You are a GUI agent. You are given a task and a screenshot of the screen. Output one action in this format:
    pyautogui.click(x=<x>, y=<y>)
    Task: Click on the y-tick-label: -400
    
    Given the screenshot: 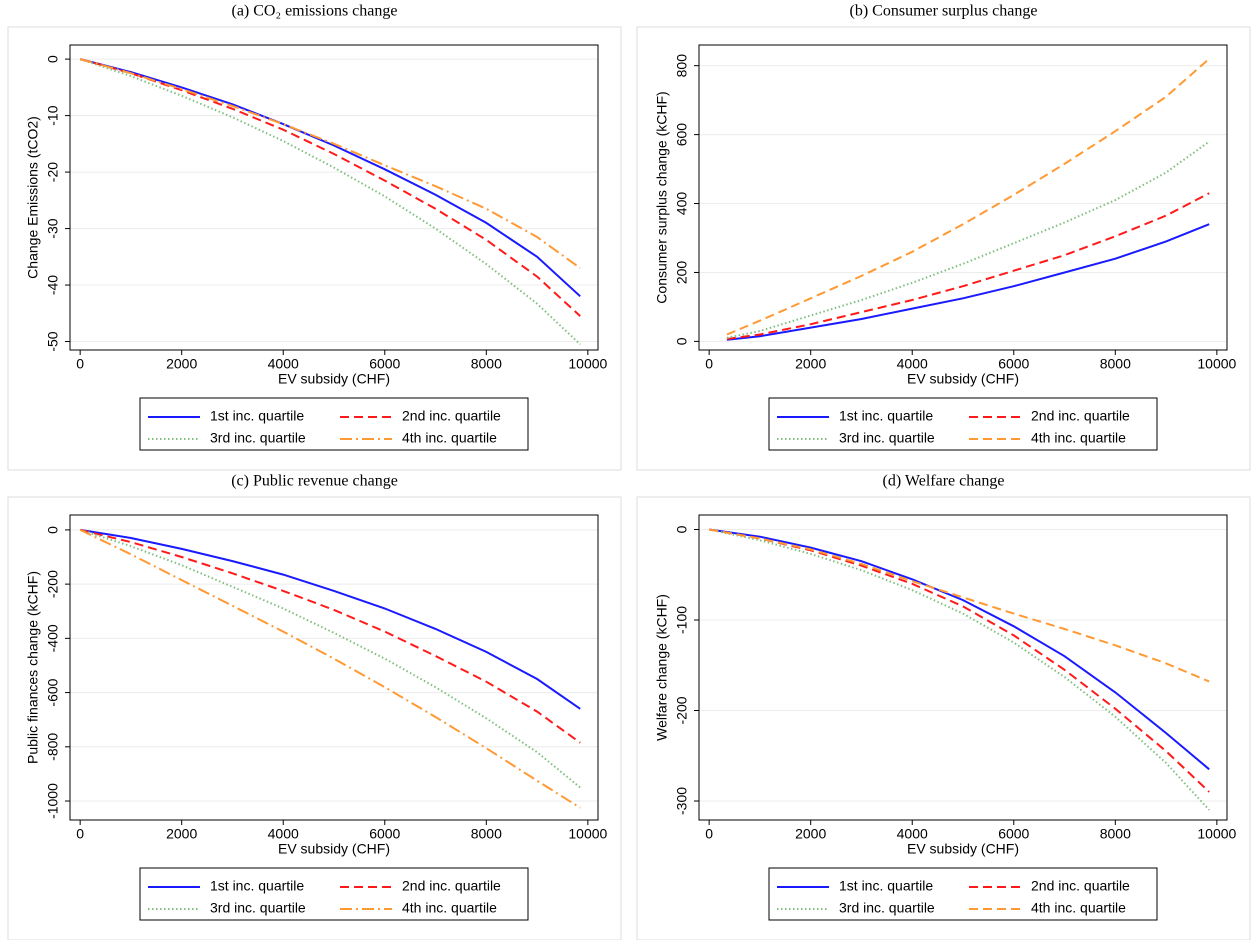 What is the action you would take?
    pyautogui.click(x=53, y=638)
    